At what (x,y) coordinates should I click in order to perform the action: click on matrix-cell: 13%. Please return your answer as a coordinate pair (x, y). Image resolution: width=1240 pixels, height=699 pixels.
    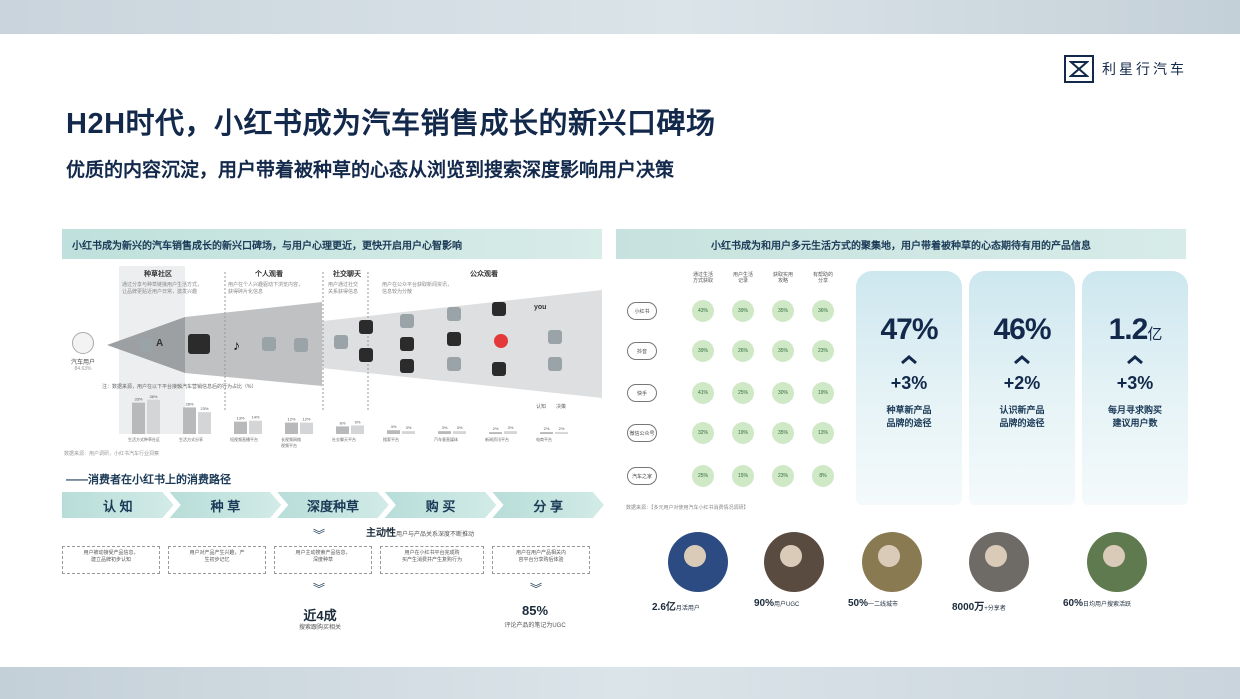
    Looking at the image, I should click on (823, 433).